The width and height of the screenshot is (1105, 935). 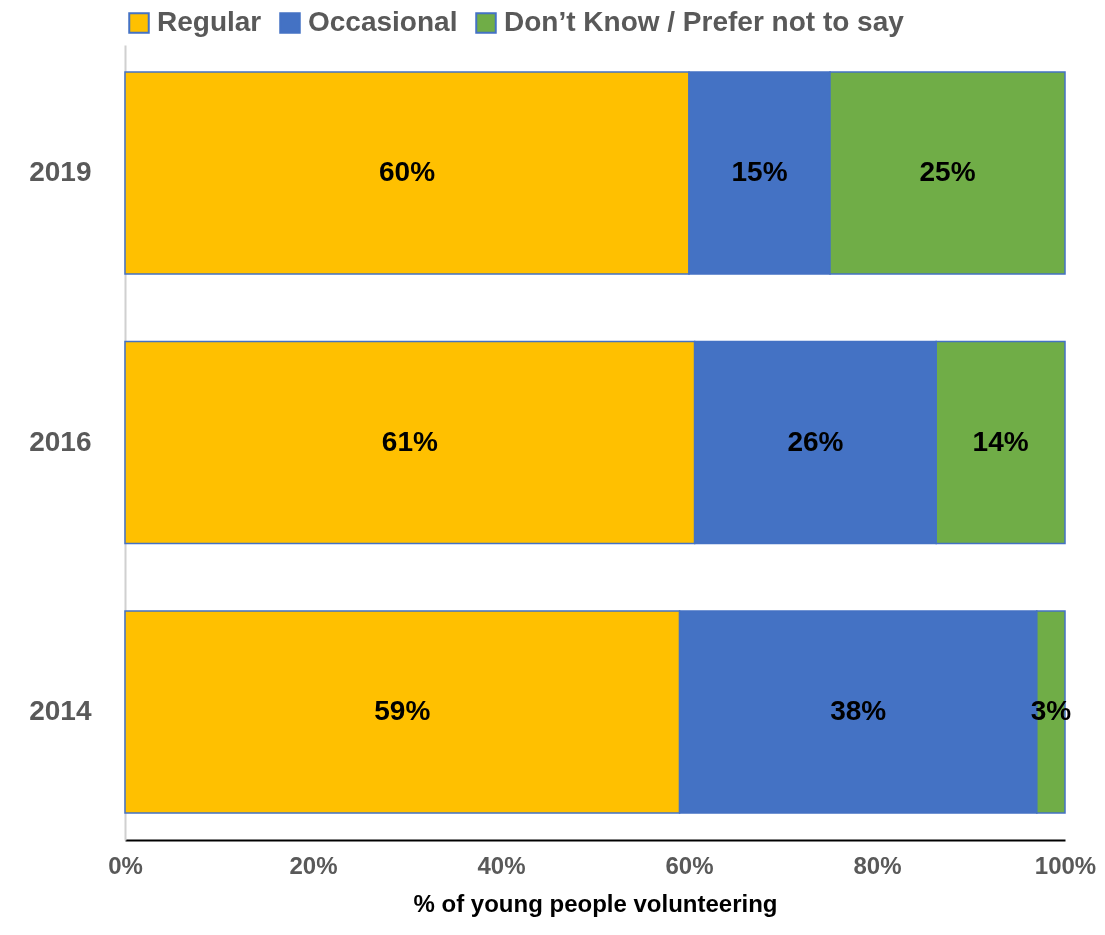 I want to click on data-label: 14%, so click(x=1000, y=441).